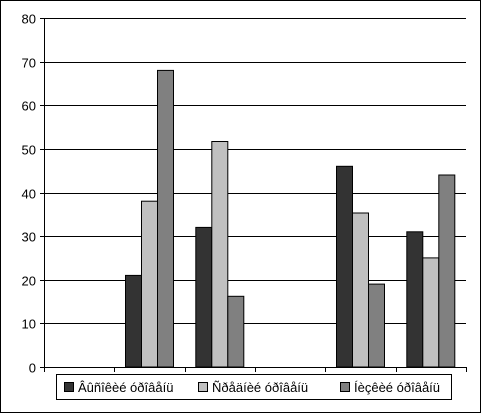  I want to click on y-tick-label-70: 70, so click(29, 63).